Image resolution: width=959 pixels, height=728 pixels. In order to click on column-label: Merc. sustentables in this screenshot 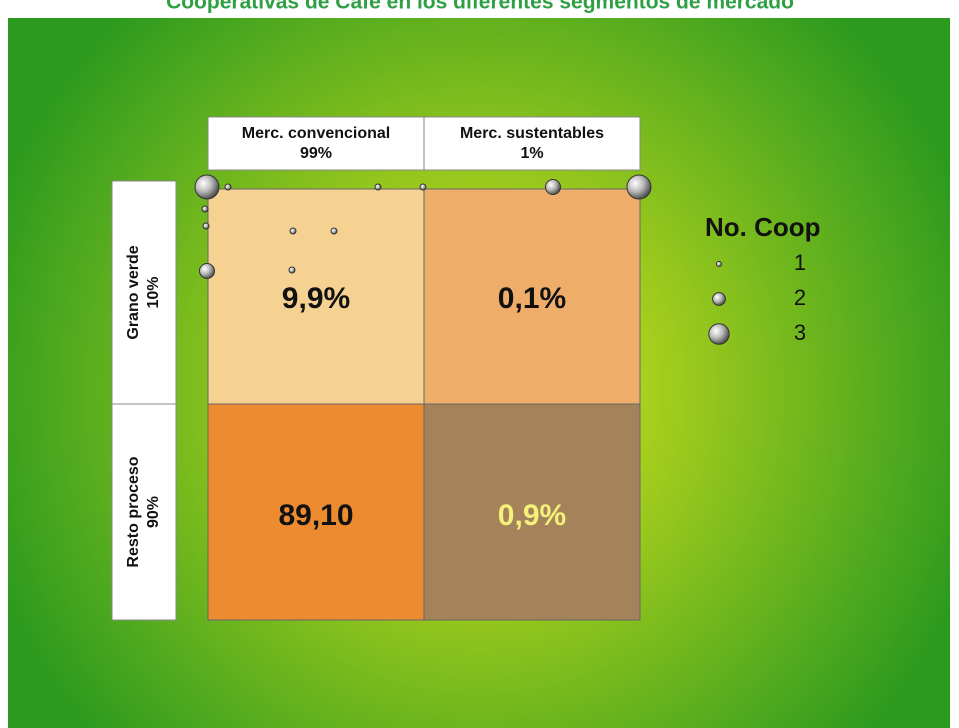, I will do `click(532, 133)`.